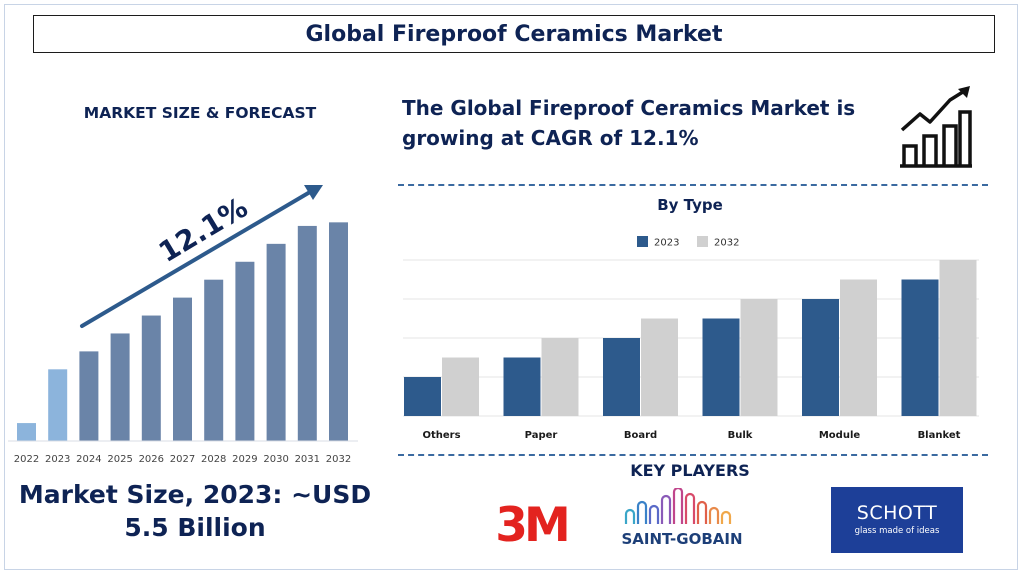  Describe the element at coordinates (213, 459) in the screenshot. I see `forecast-year-label: 2028` at that location.